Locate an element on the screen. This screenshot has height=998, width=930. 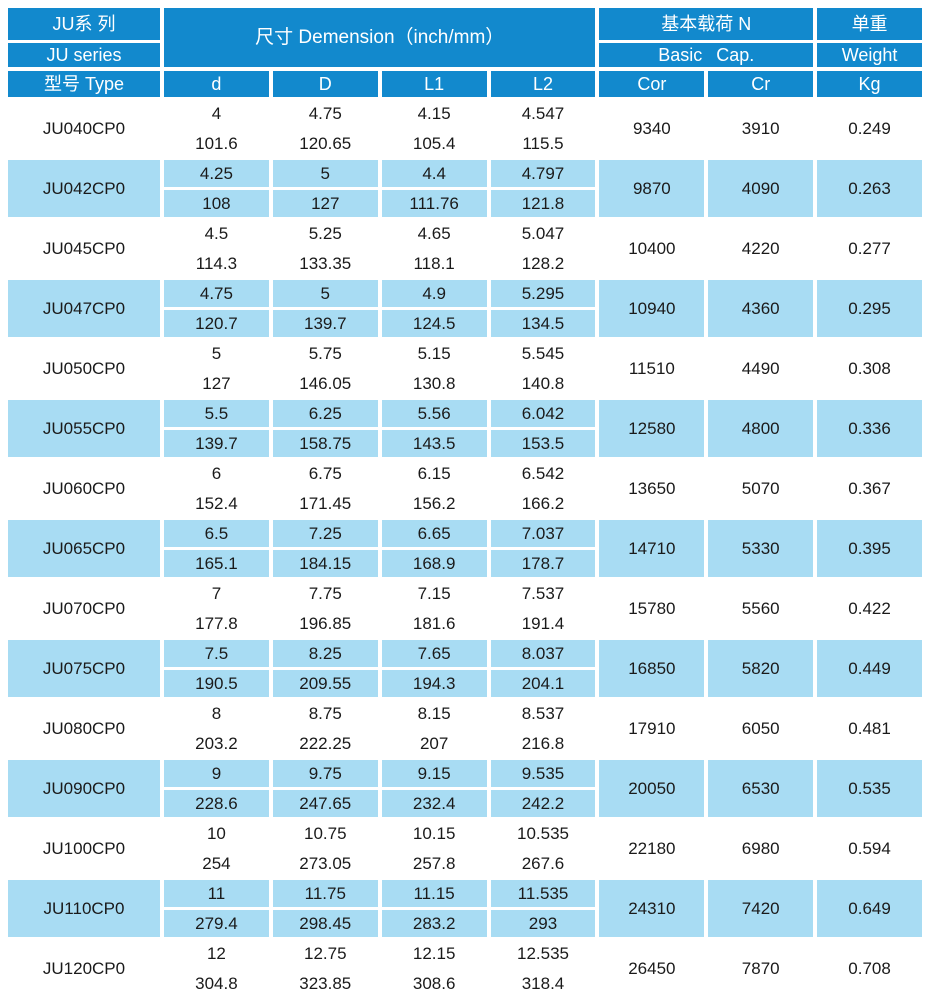
kg-cell: 0.649 is located at coordinates (869, 908).